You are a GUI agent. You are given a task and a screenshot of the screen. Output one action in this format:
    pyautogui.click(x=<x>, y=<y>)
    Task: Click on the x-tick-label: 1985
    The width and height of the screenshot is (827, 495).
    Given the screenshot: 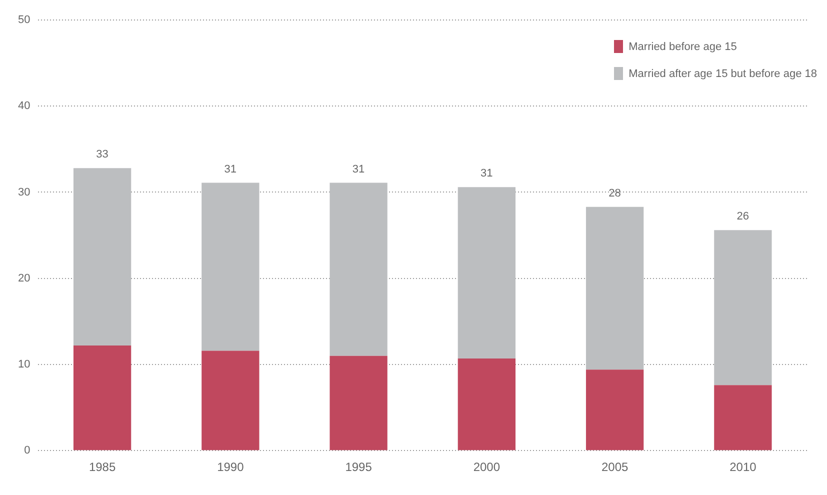 What is the action you would take?
    pyautogui.click(x=102, y=467)
    